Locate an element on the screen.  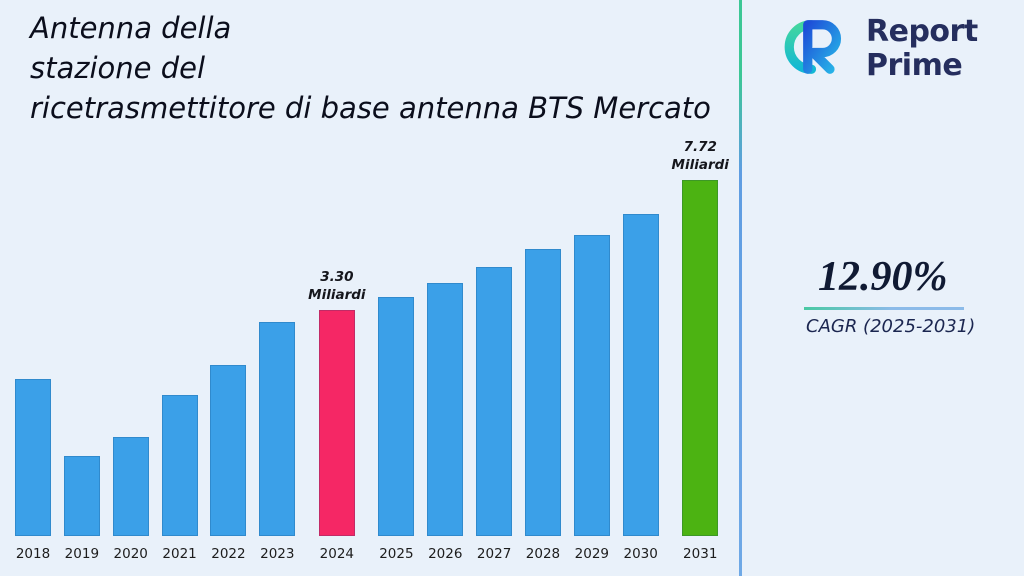
bar-2031 is located at coordinates (700, 358).